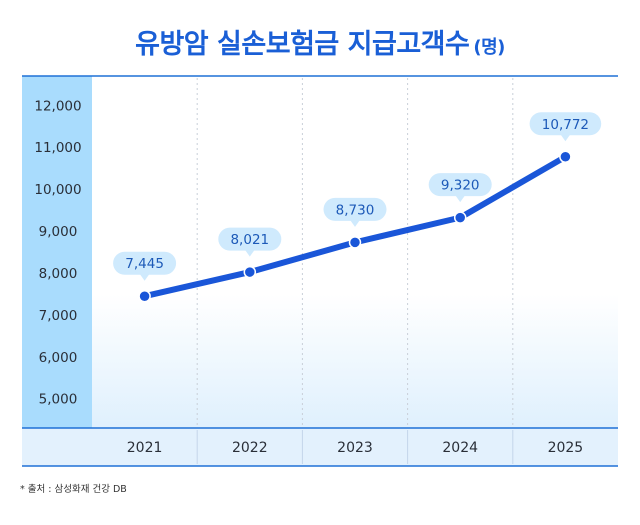  Describe the element at coordinates (302, 44) in the screenshot. I see `chart-title-text: 유방암 실손보험금 지급고객수` at that location.